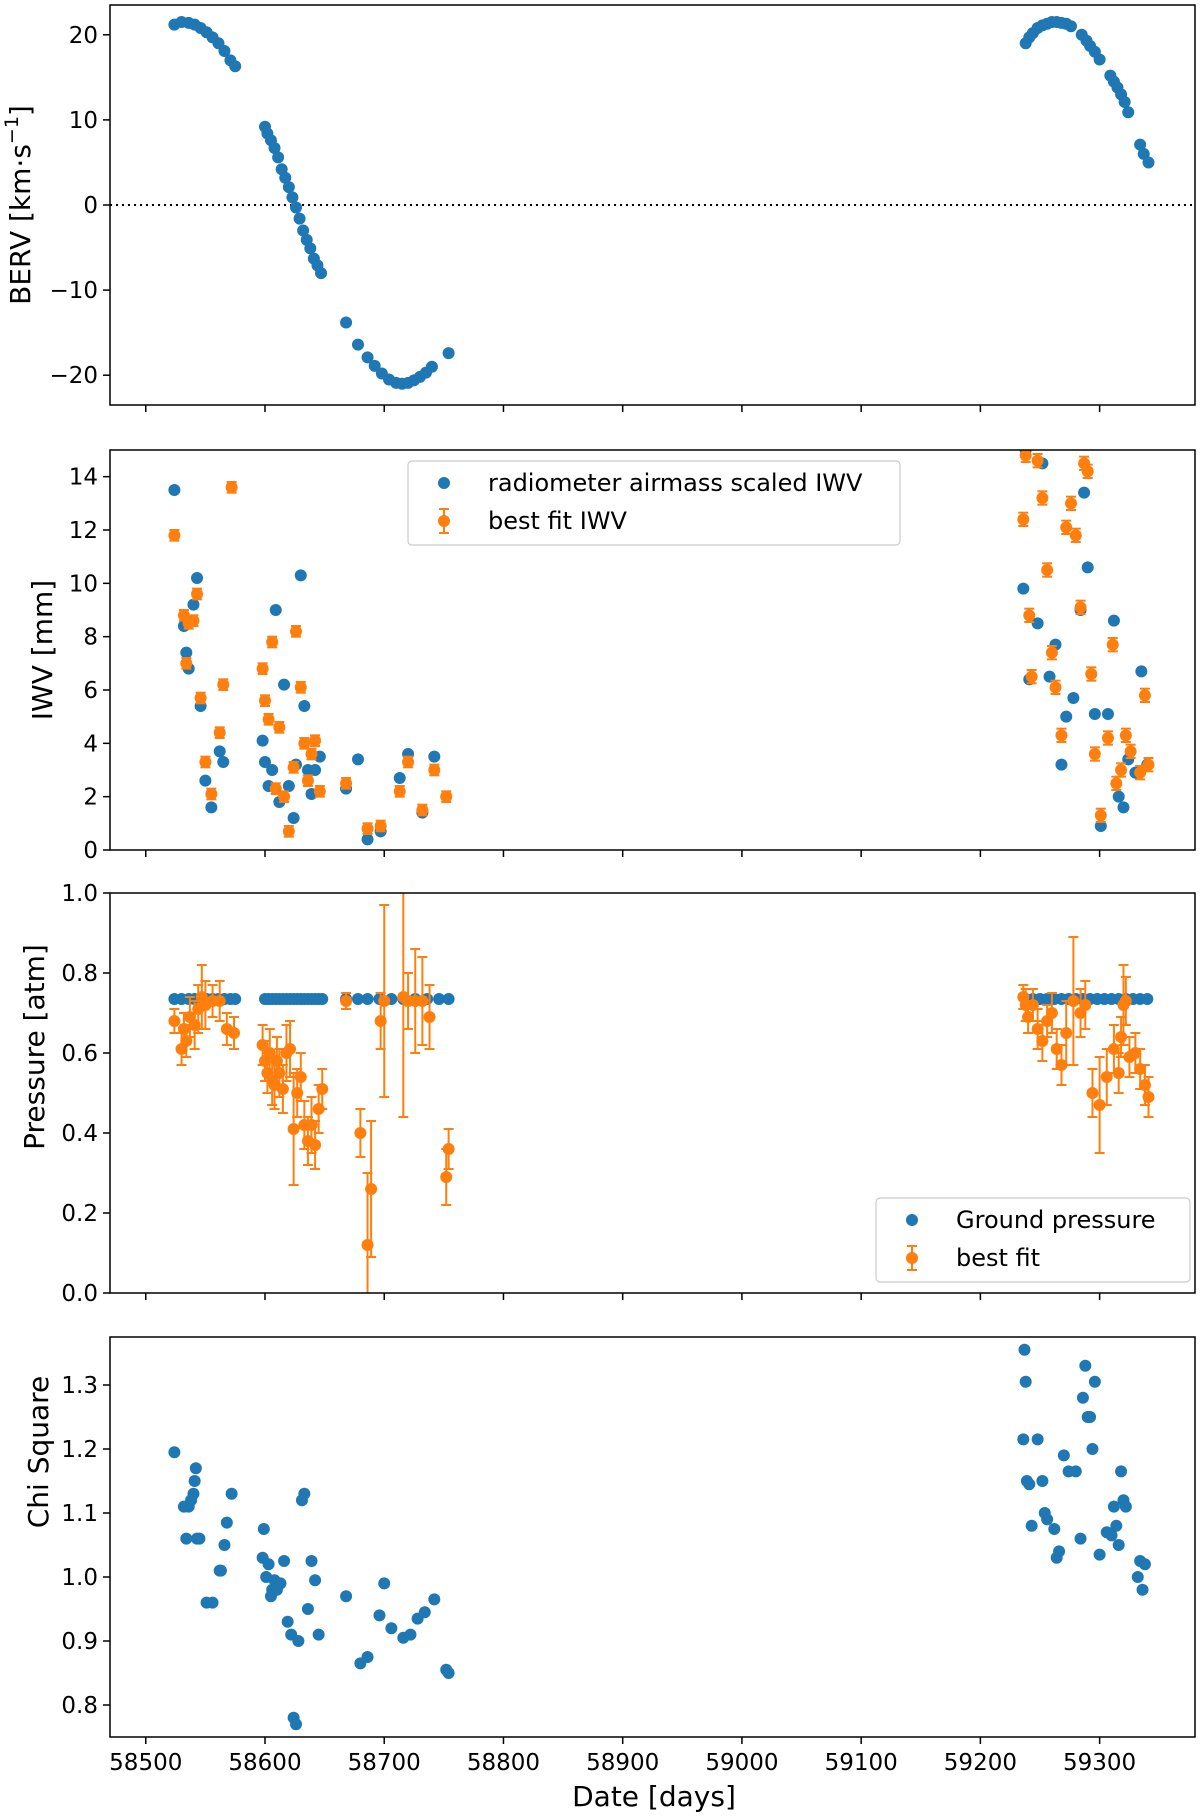 The image size is (1200, 1817). Describe the element at coordinates (90, 851) in the screenshot. I see `iwv-ytick-label: 0` at that location.